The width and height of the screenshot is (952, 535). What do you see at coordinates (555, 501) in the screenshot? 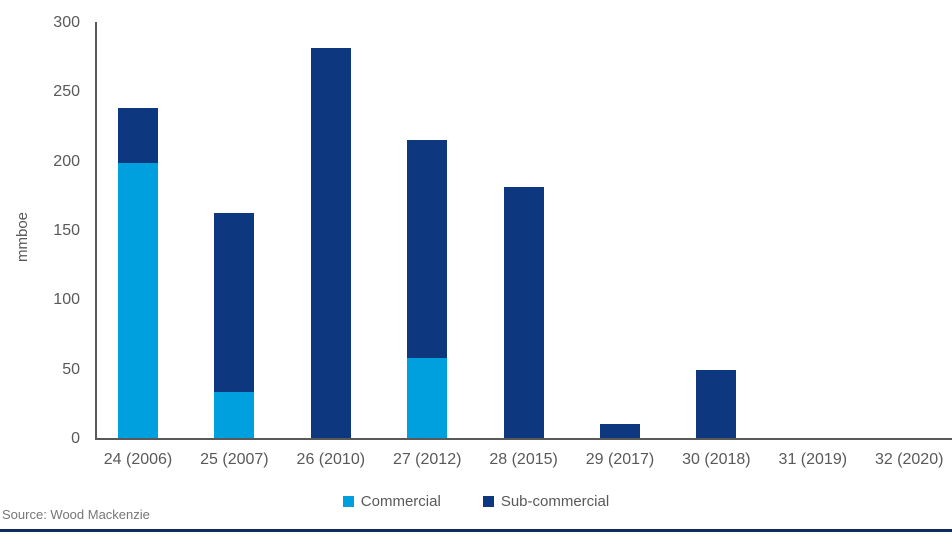
I see `legend-label: Sub-commercial` at bounding box center [555, 501].